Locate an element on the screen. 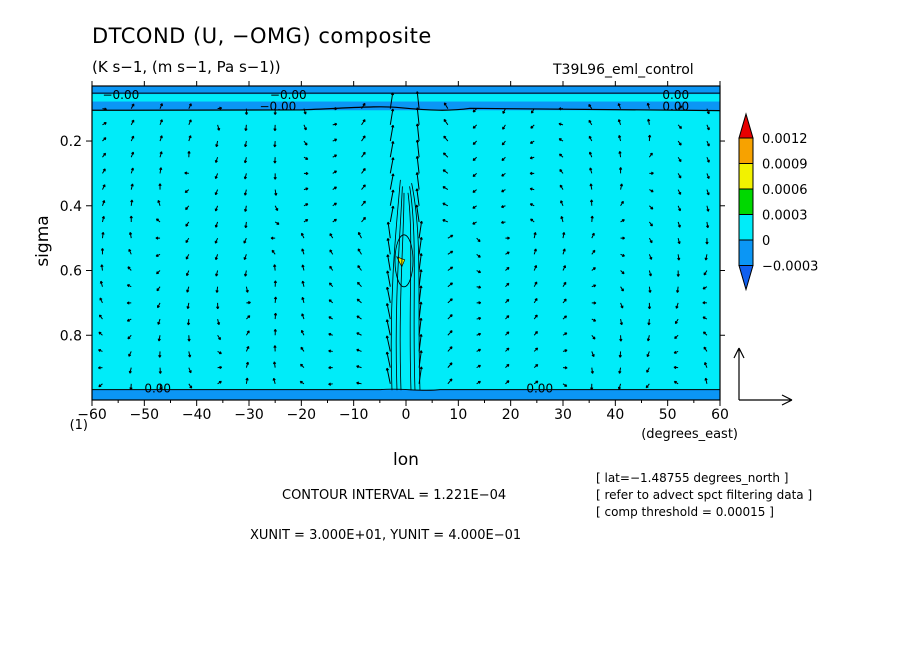 This screenshot has height=654, width=904. x-tick-label-5: −10 is located at coordinates (354, 415).